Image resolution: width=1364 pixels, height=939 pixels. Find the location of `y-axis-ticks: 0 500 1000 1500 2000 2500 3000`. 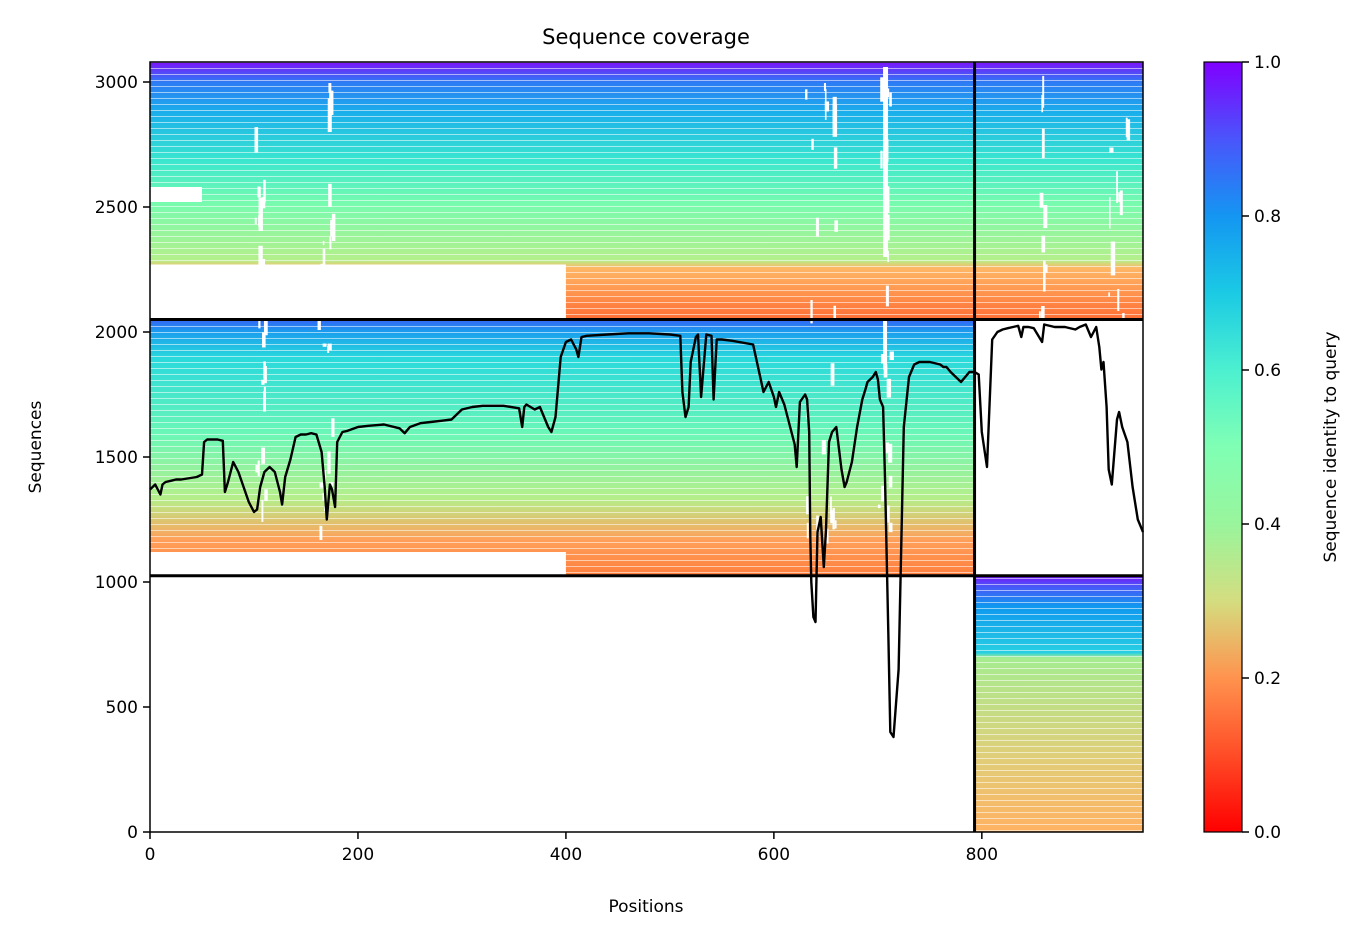

y-axis-ticks: 0 500 1000 1500 2000 2500 3000 is located at coordinates (122, 458).